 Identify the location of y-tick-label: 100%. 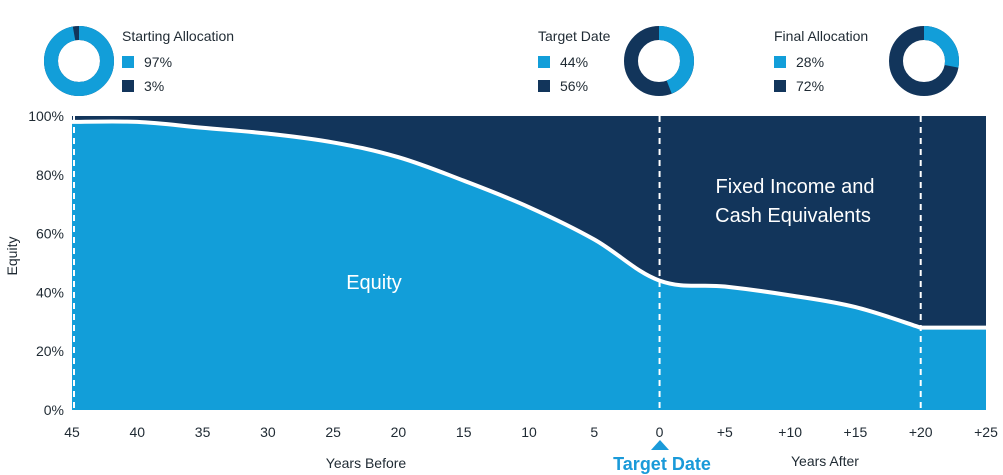
(46, 116).